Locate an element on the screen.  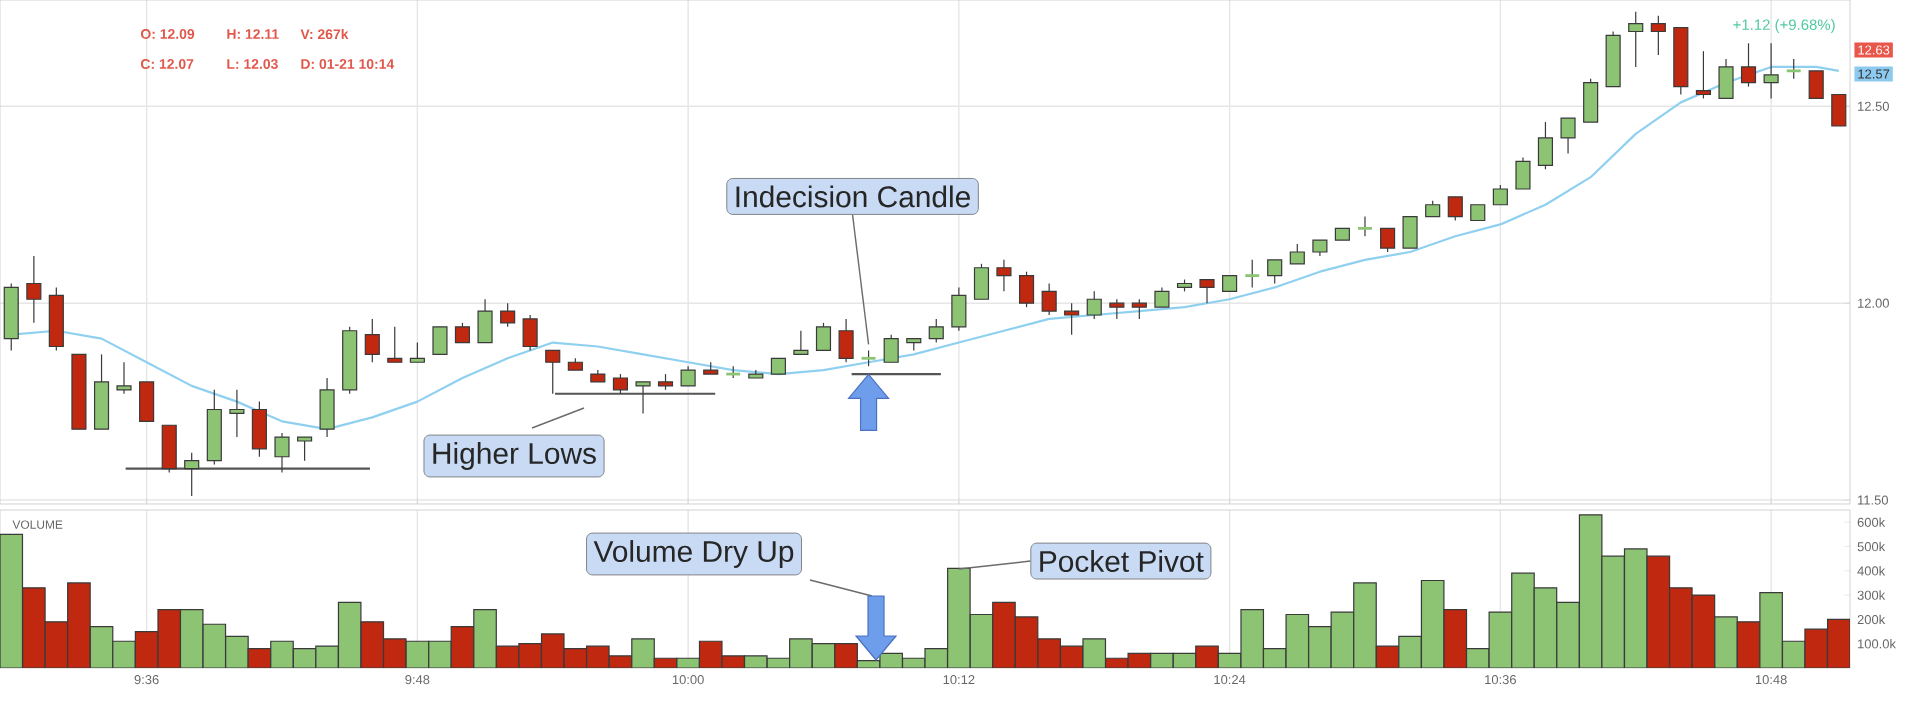
annotation: Volume Dry Up is located at coordinates (693, 554).